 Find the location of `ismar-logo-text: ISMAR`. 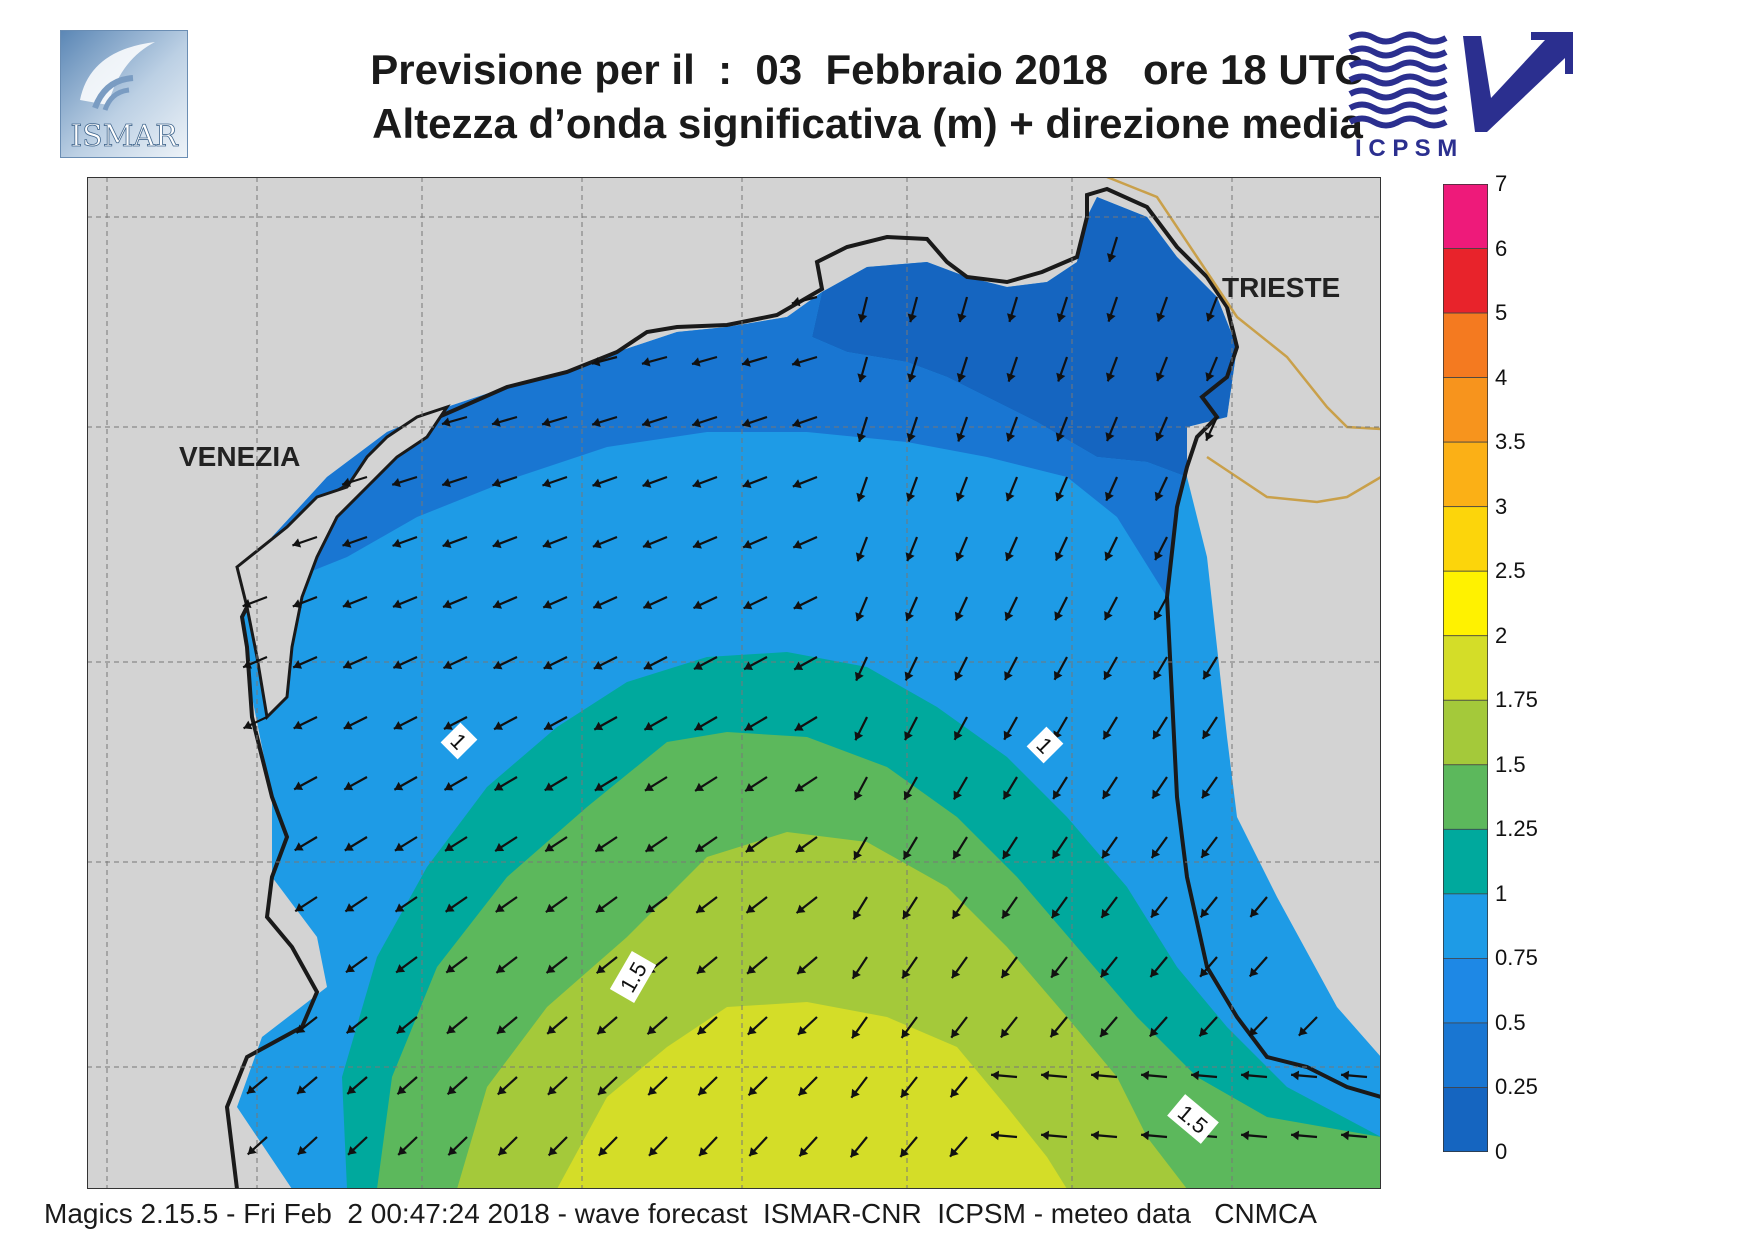

ismar-logo-text: ISMAR is located at coordinates (124, 136).